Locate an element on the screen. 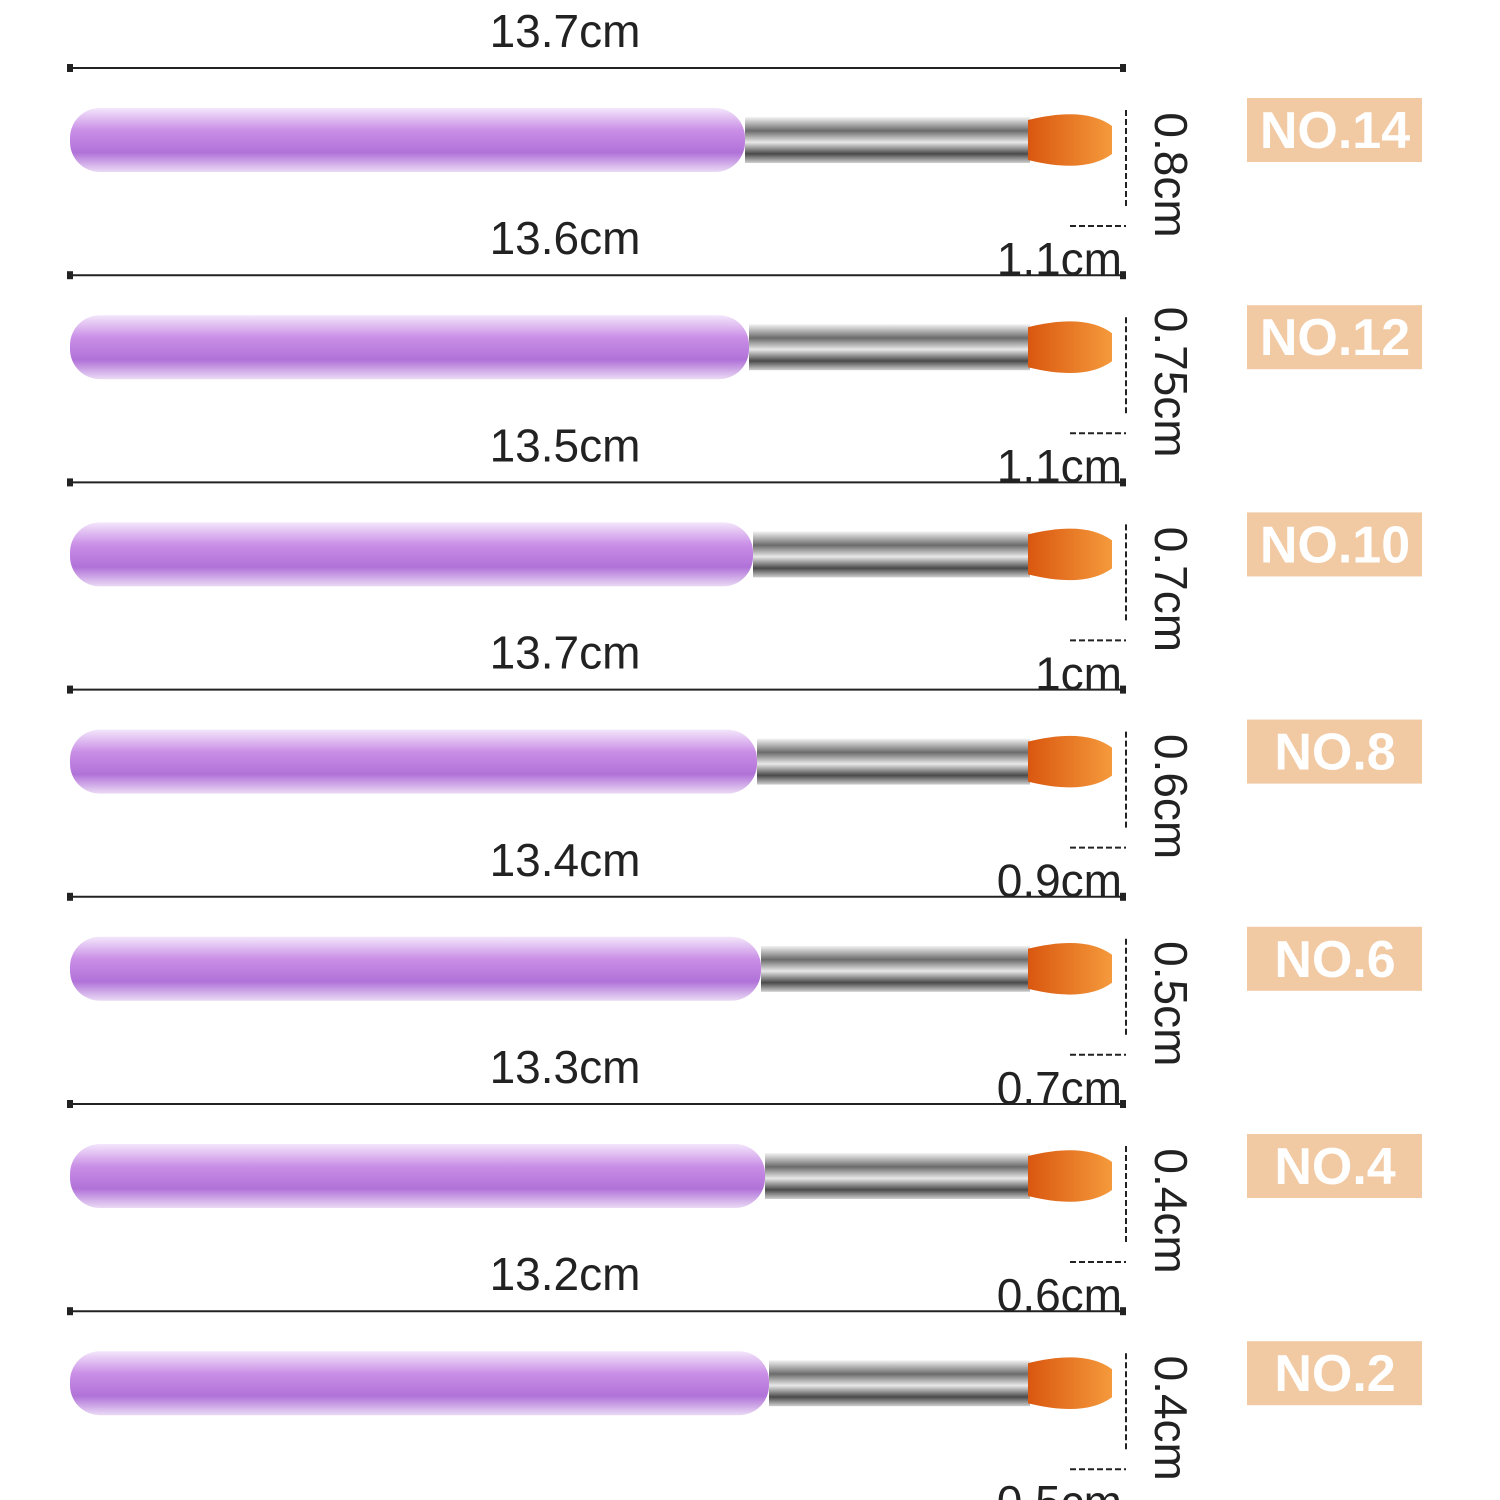  width-label: 0.8cm is located at coordinates (1171, 174).